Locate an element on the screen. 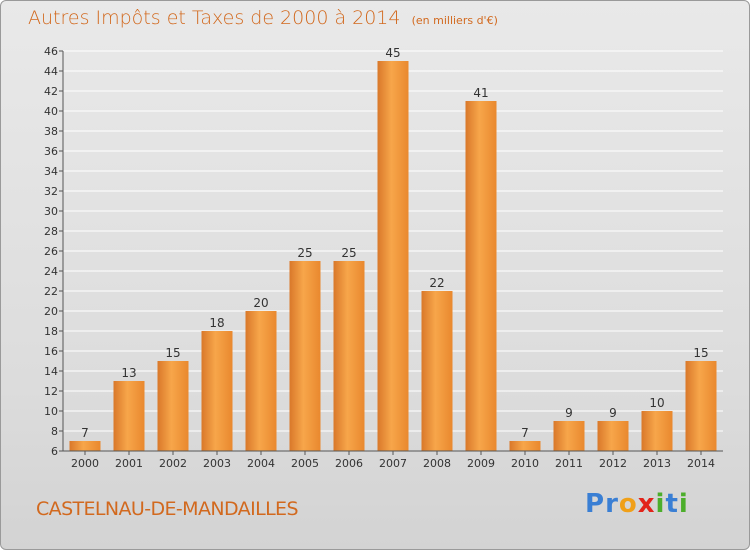 Image resolution: width=750 pixels, height=550 pixels. chart-unit: (en milliers d'€) is located at coordinates (454, 20).